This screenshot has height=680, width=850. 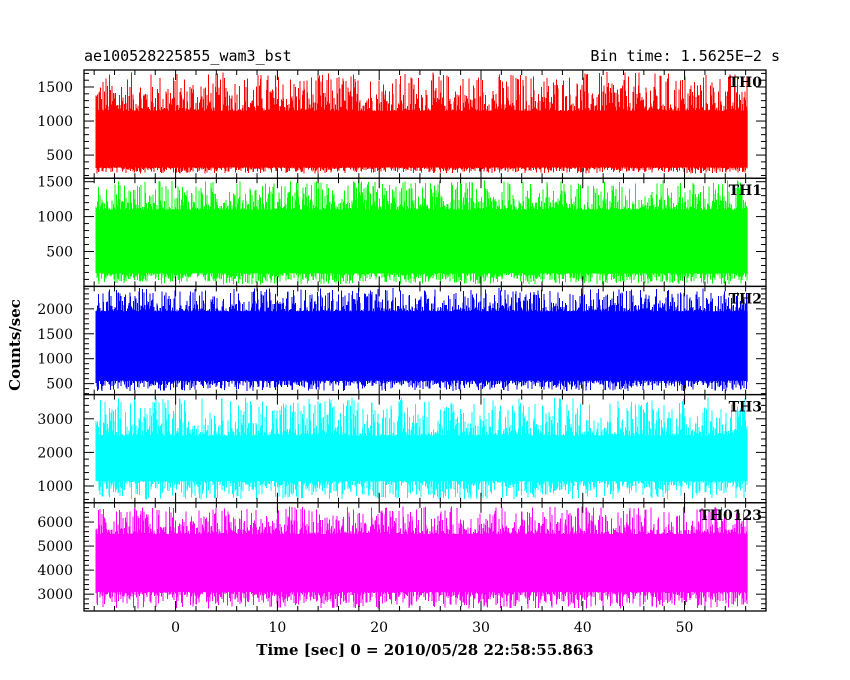 I want to click on panel-th0123: 3000 4000 5000 6000 TH0123, so click(x=402, y=557).